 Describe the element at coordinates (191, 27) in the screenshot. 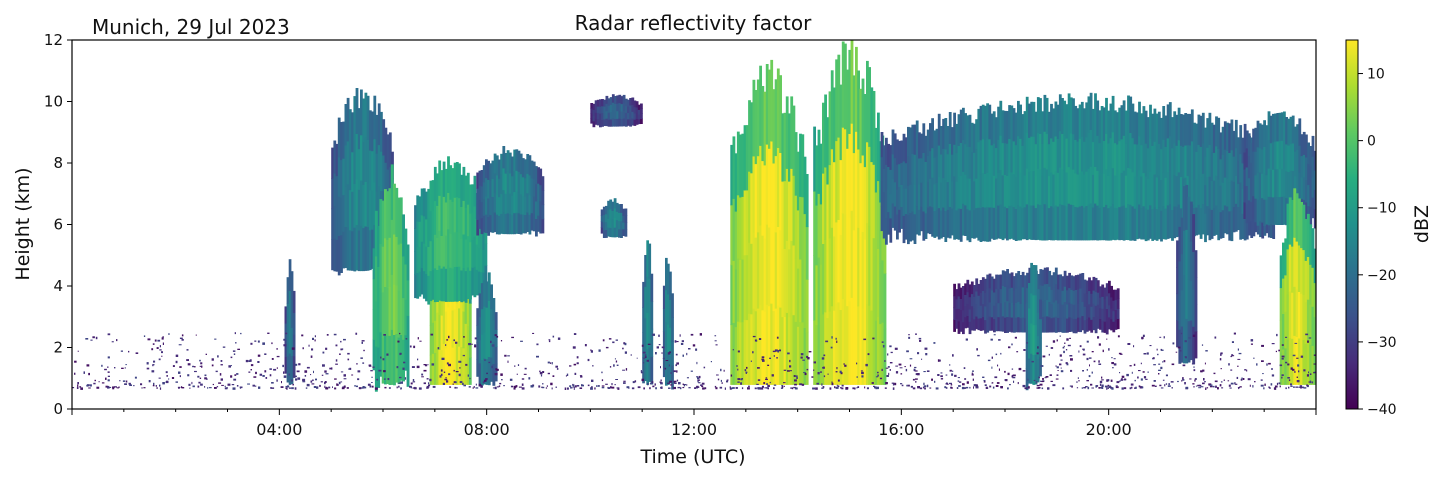

I see `chart-subtitle: Munich, 29 Jul 2023` at that location.